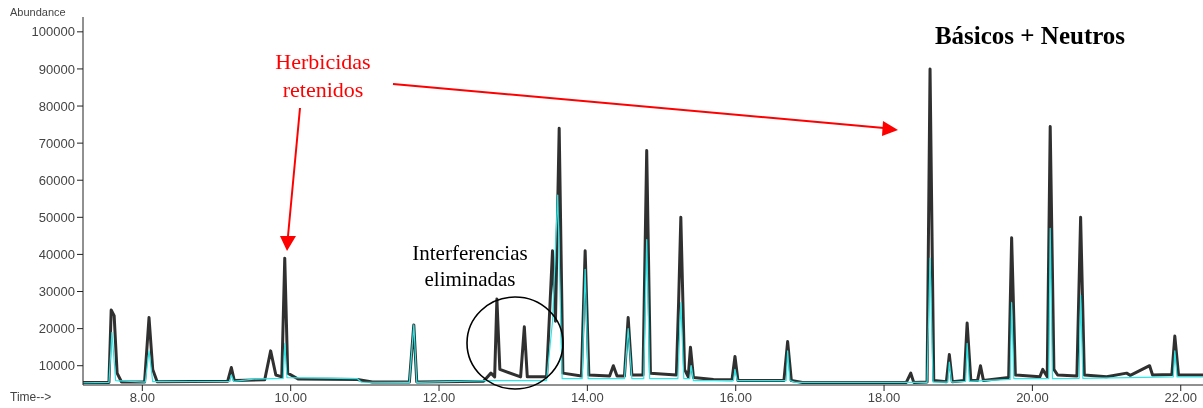  I want to click on x-tick-label: 10.00, so click(290, 398).